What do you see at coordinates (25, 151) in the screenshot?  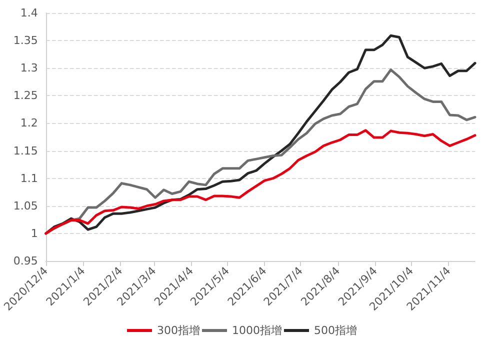 I see `y-tick-label: 1.15` at bounding box center [25, 151].